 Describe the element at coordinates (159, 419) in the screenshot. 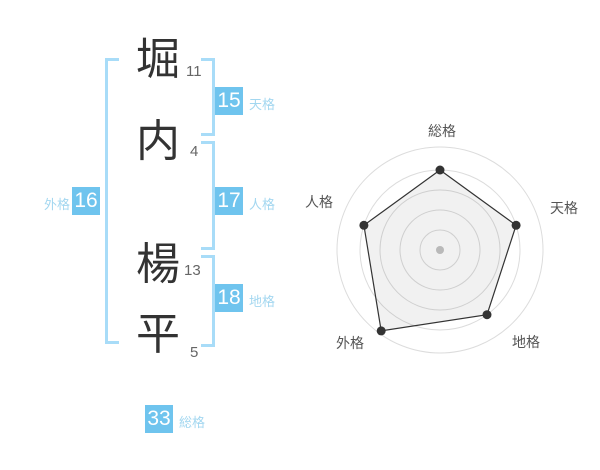

I see `soukaku-value-badge: 33` at that location.